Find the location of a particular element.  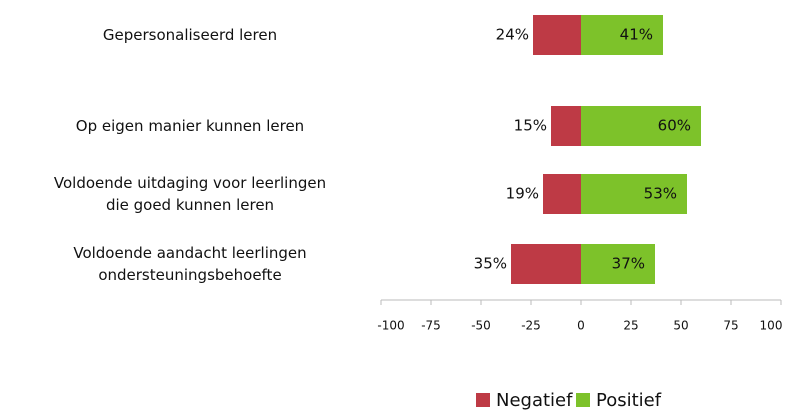

category-label: Gepersonaliseerd leren is located at coordinates (190, 35).